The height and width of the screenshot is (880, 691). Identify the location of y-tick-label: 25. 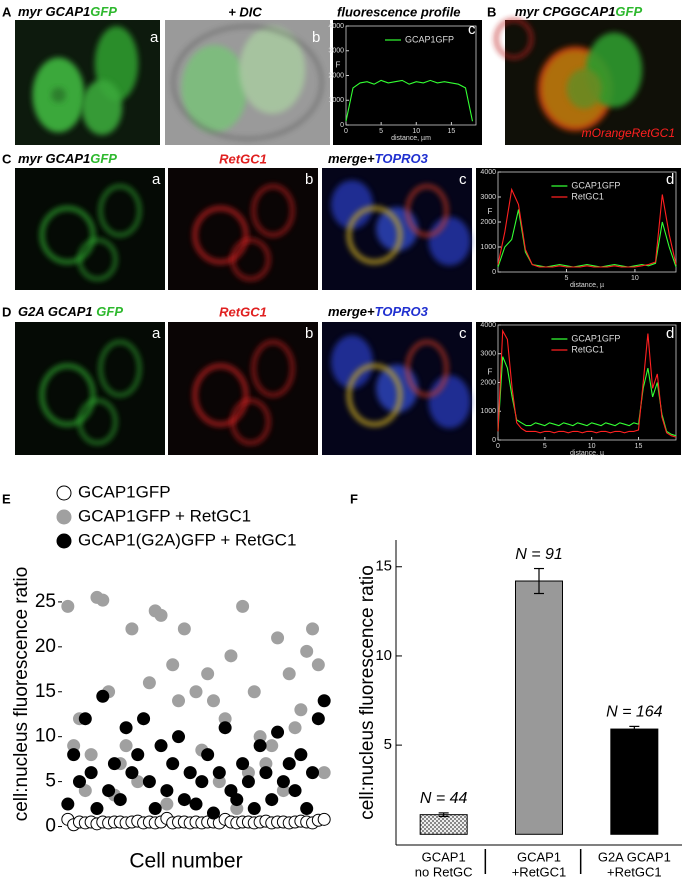
(45, 601).